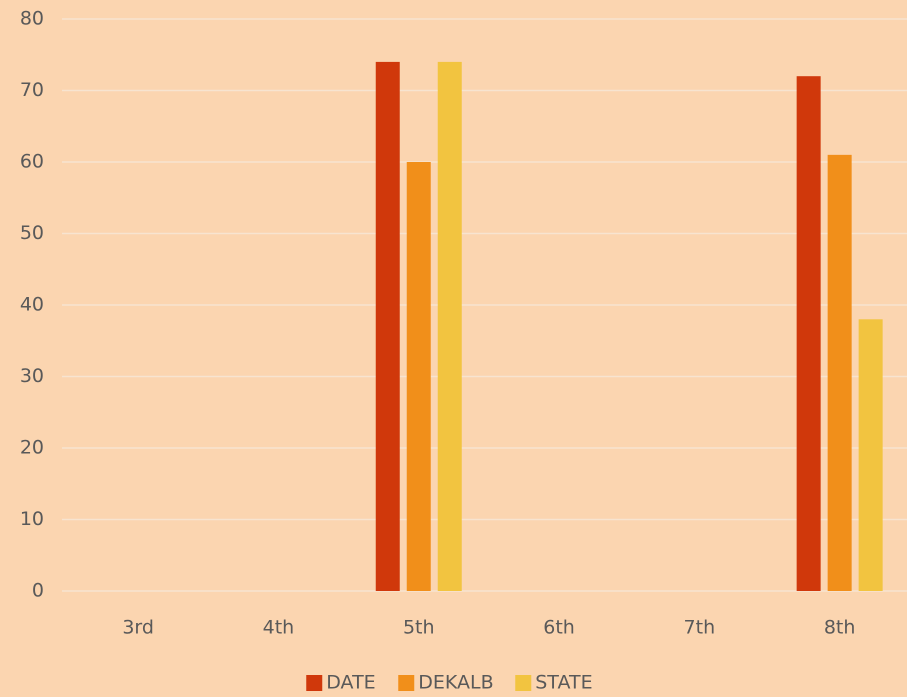  What do you see at coordinates (279, 628) in the screenshot?
I see `x-tick-label: 4th` at bounding box center [279, 628].